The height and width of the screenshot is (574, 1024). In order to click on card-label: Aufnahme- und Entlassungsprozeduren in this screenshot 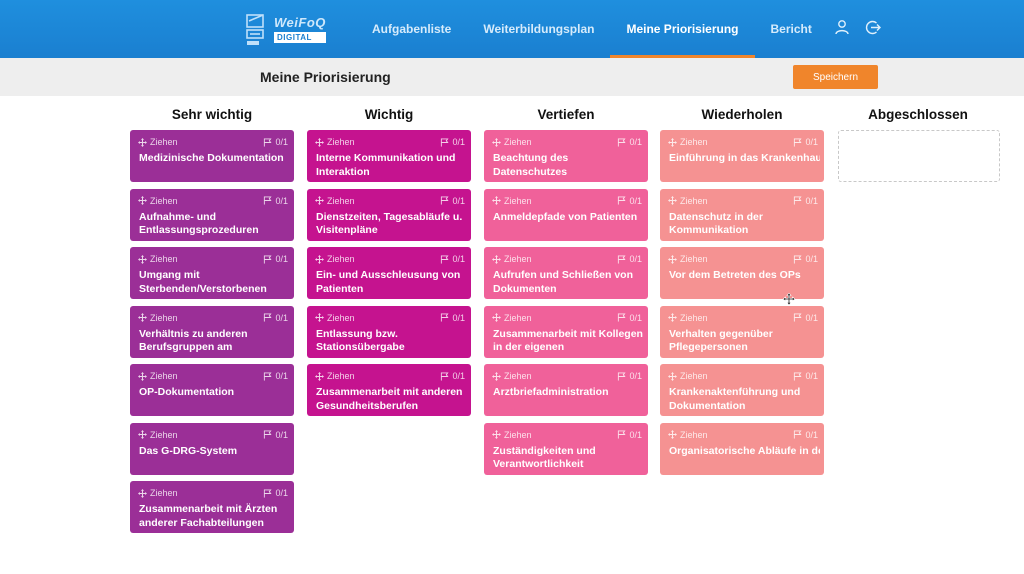, I will do `click(199, 223)`.